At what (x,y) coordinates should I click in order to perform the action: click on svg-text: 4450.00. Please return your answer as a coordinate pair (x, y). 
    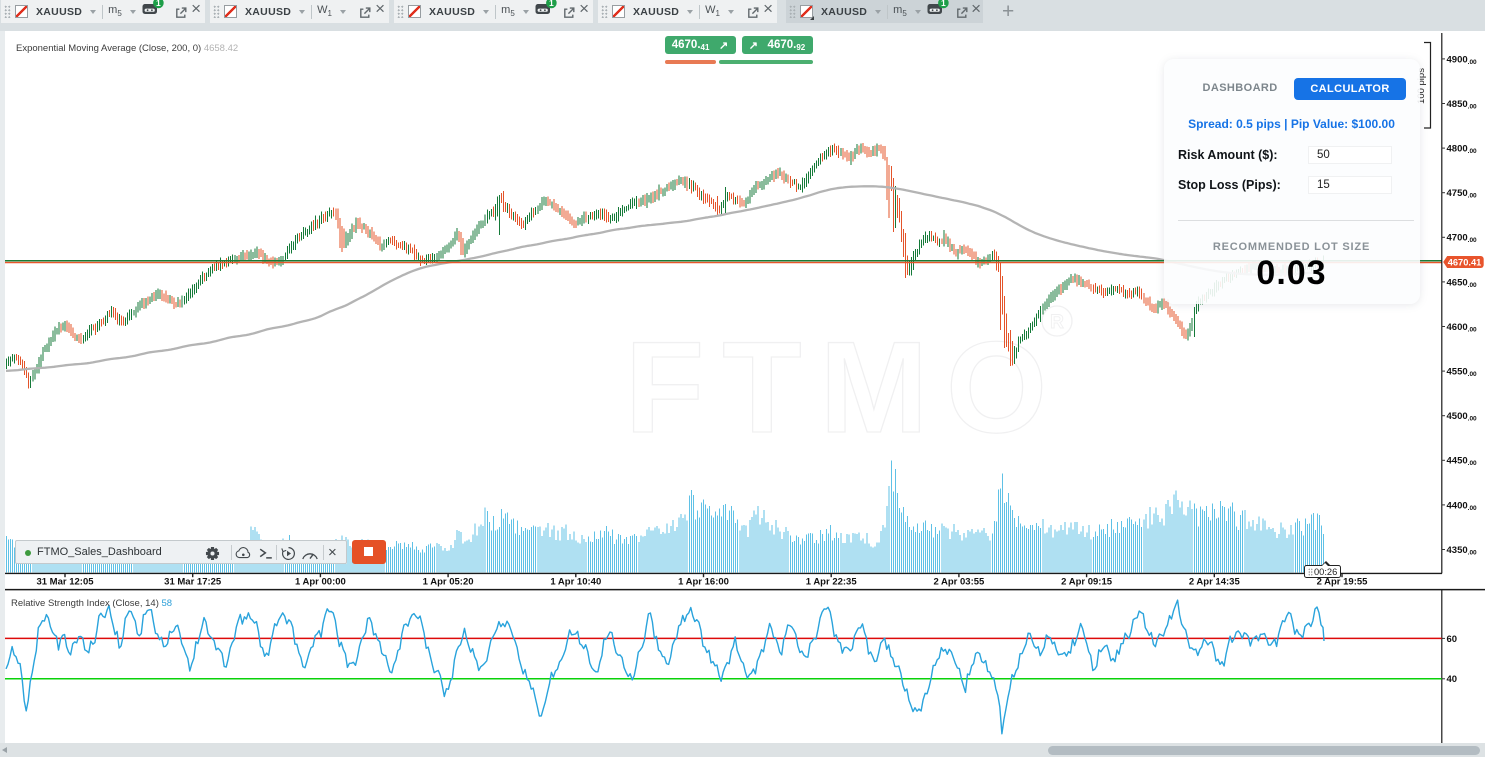
    Looking at the image, I should click on (1462, 462).